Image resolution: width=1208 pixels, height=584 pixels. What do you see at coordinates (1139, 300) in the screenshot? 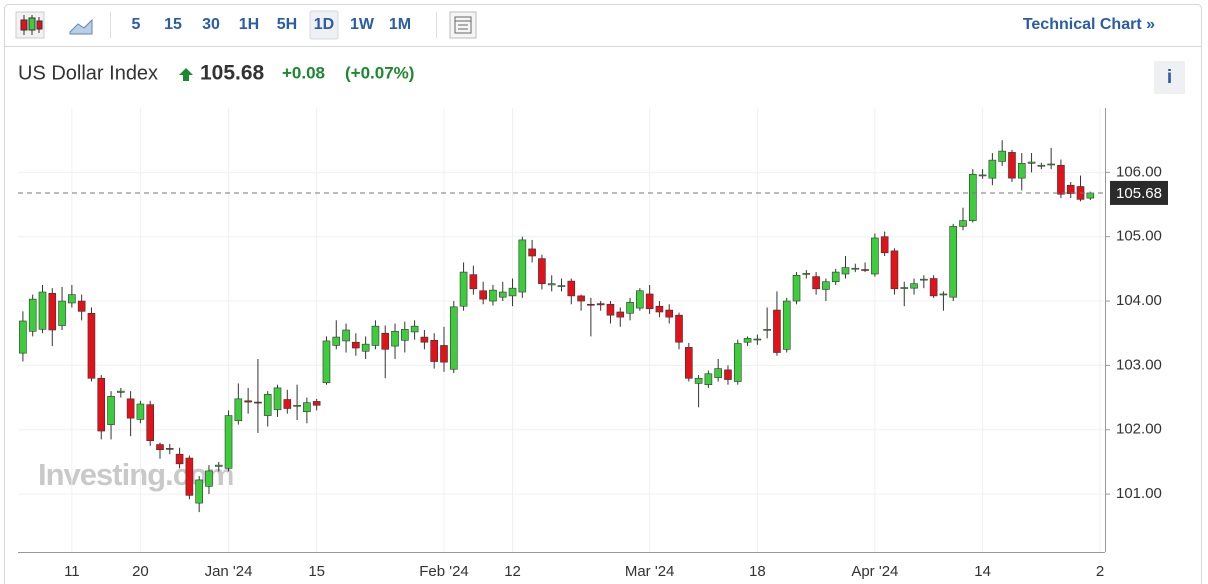
I see `y-tick-label: 104.00` at bounding box center [1139, 300].